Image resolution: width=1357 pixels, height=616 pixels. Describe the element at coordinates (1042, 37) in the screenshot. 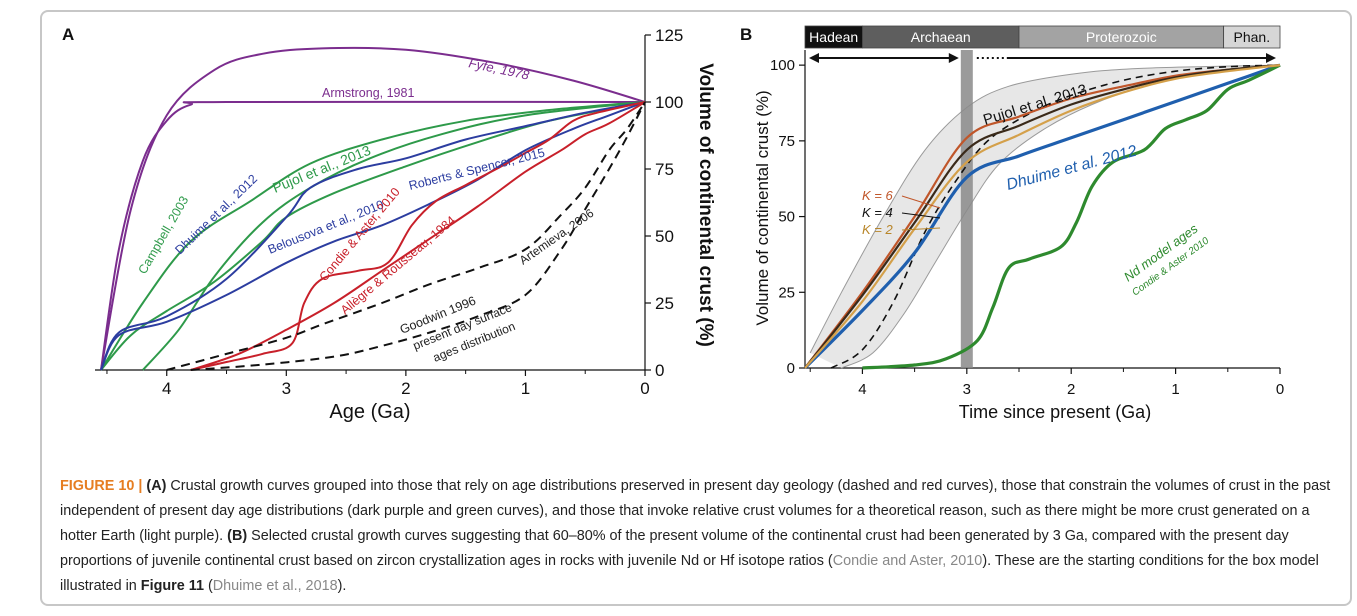

I see `panel-b-eon-bar: Hadean Archaean Proterozoic Phan.` at that location.